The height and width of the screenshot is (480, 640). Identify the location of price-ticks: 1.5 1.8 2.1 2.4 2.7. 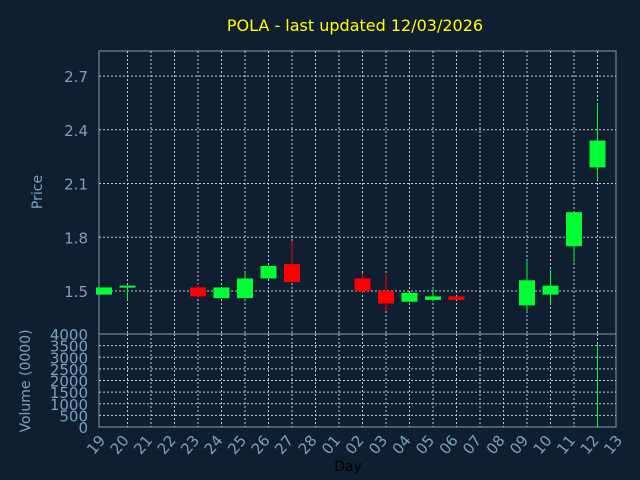
(76, 184).